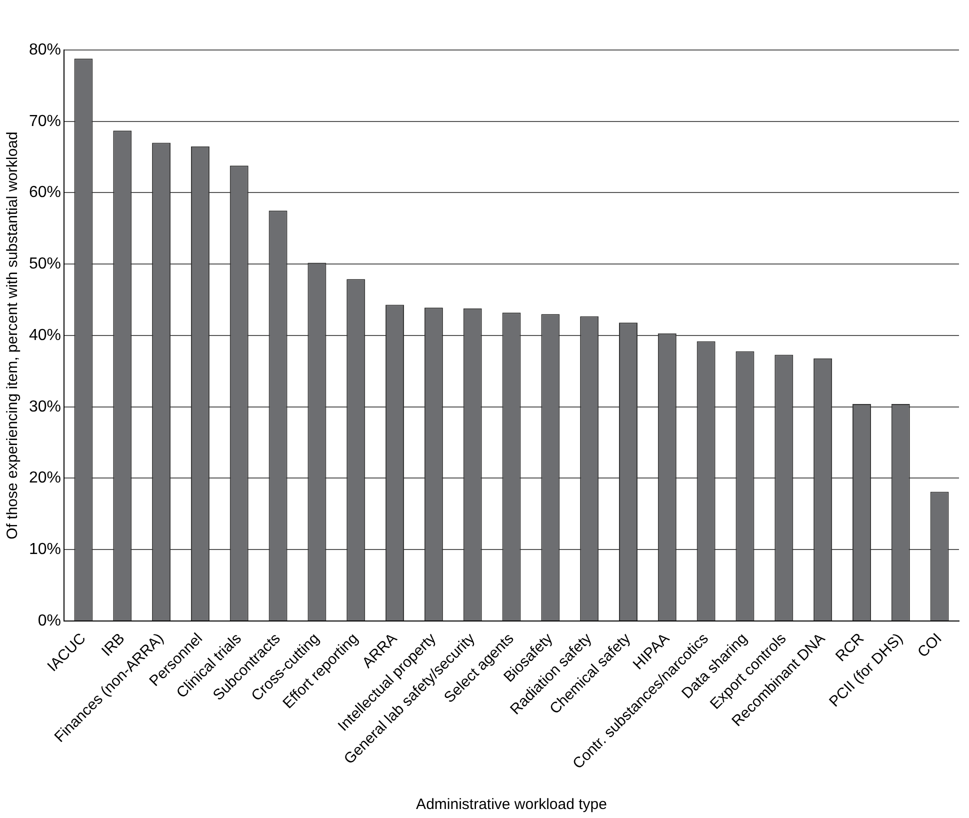 Image resolution: width=969 pixels, height=818 pixels. I want to click on y-tick-label: 30%, so click(45, 407).